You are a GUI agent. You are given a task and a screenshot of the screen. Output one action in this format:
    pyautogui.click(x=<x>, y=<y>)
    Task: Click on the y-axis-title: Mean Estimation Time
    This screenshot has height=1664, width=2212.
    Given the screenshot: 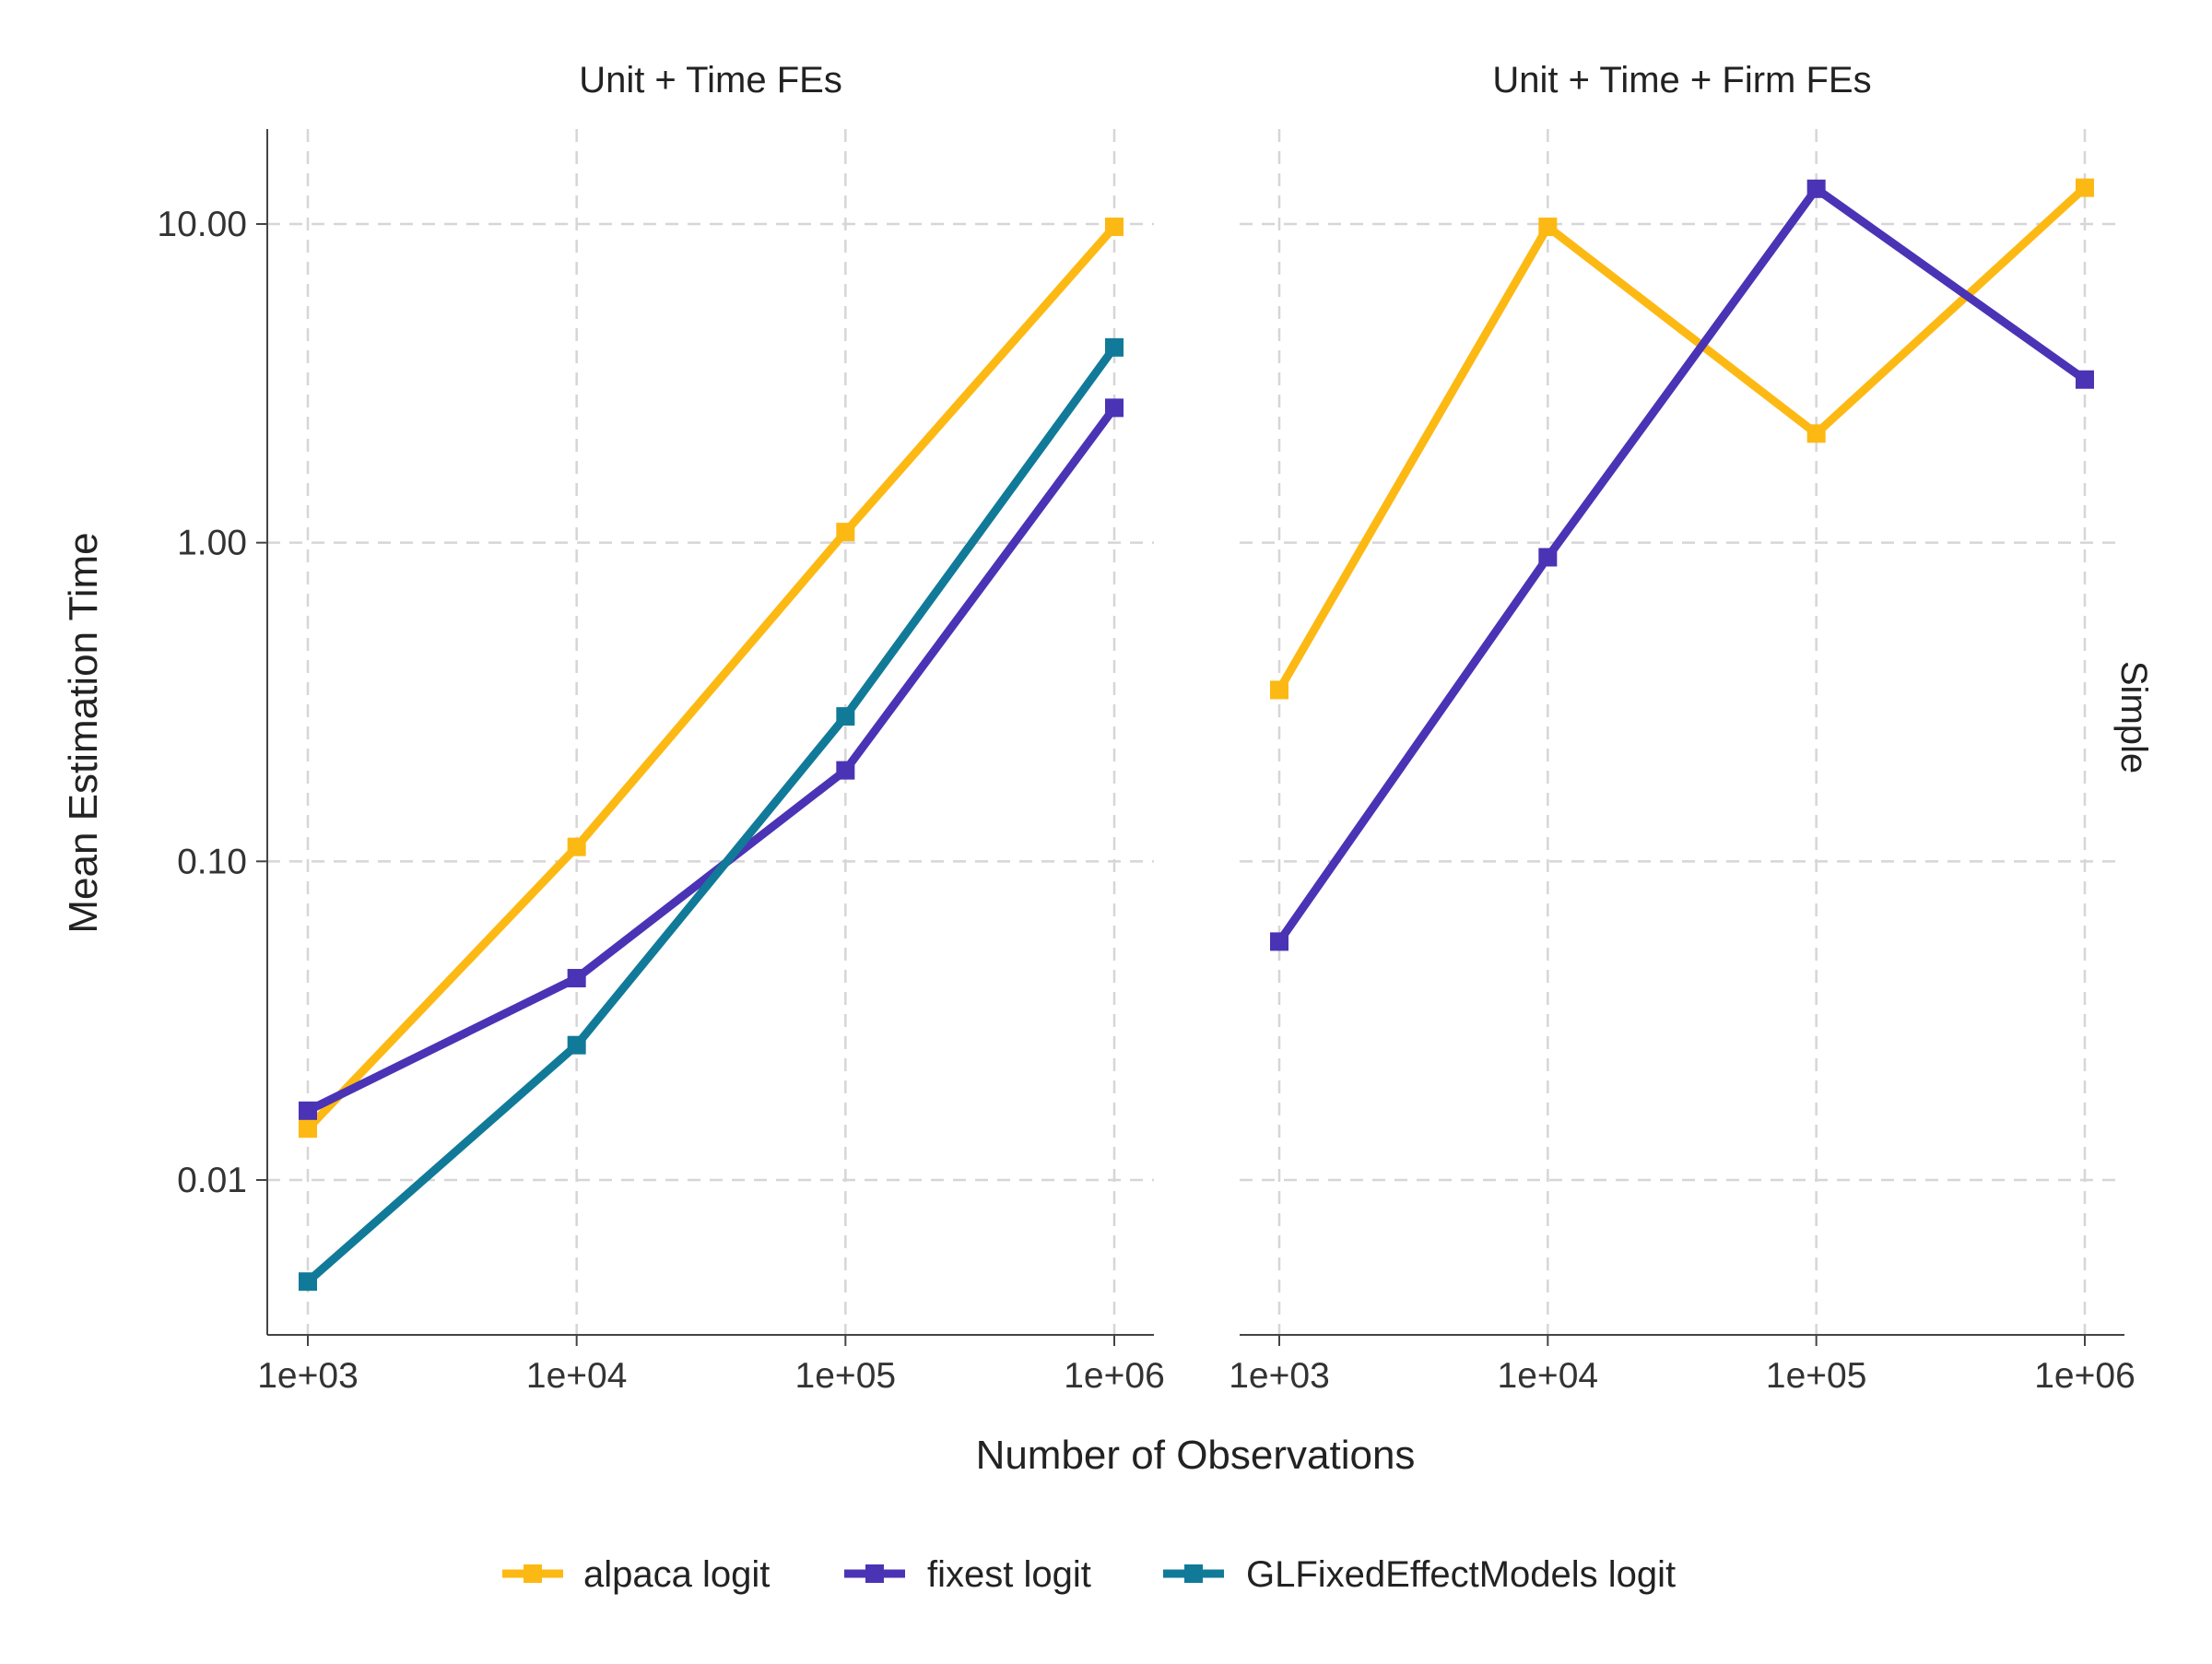 What is the action you would take?
    pyautogui.click(x=83, y=732)
    